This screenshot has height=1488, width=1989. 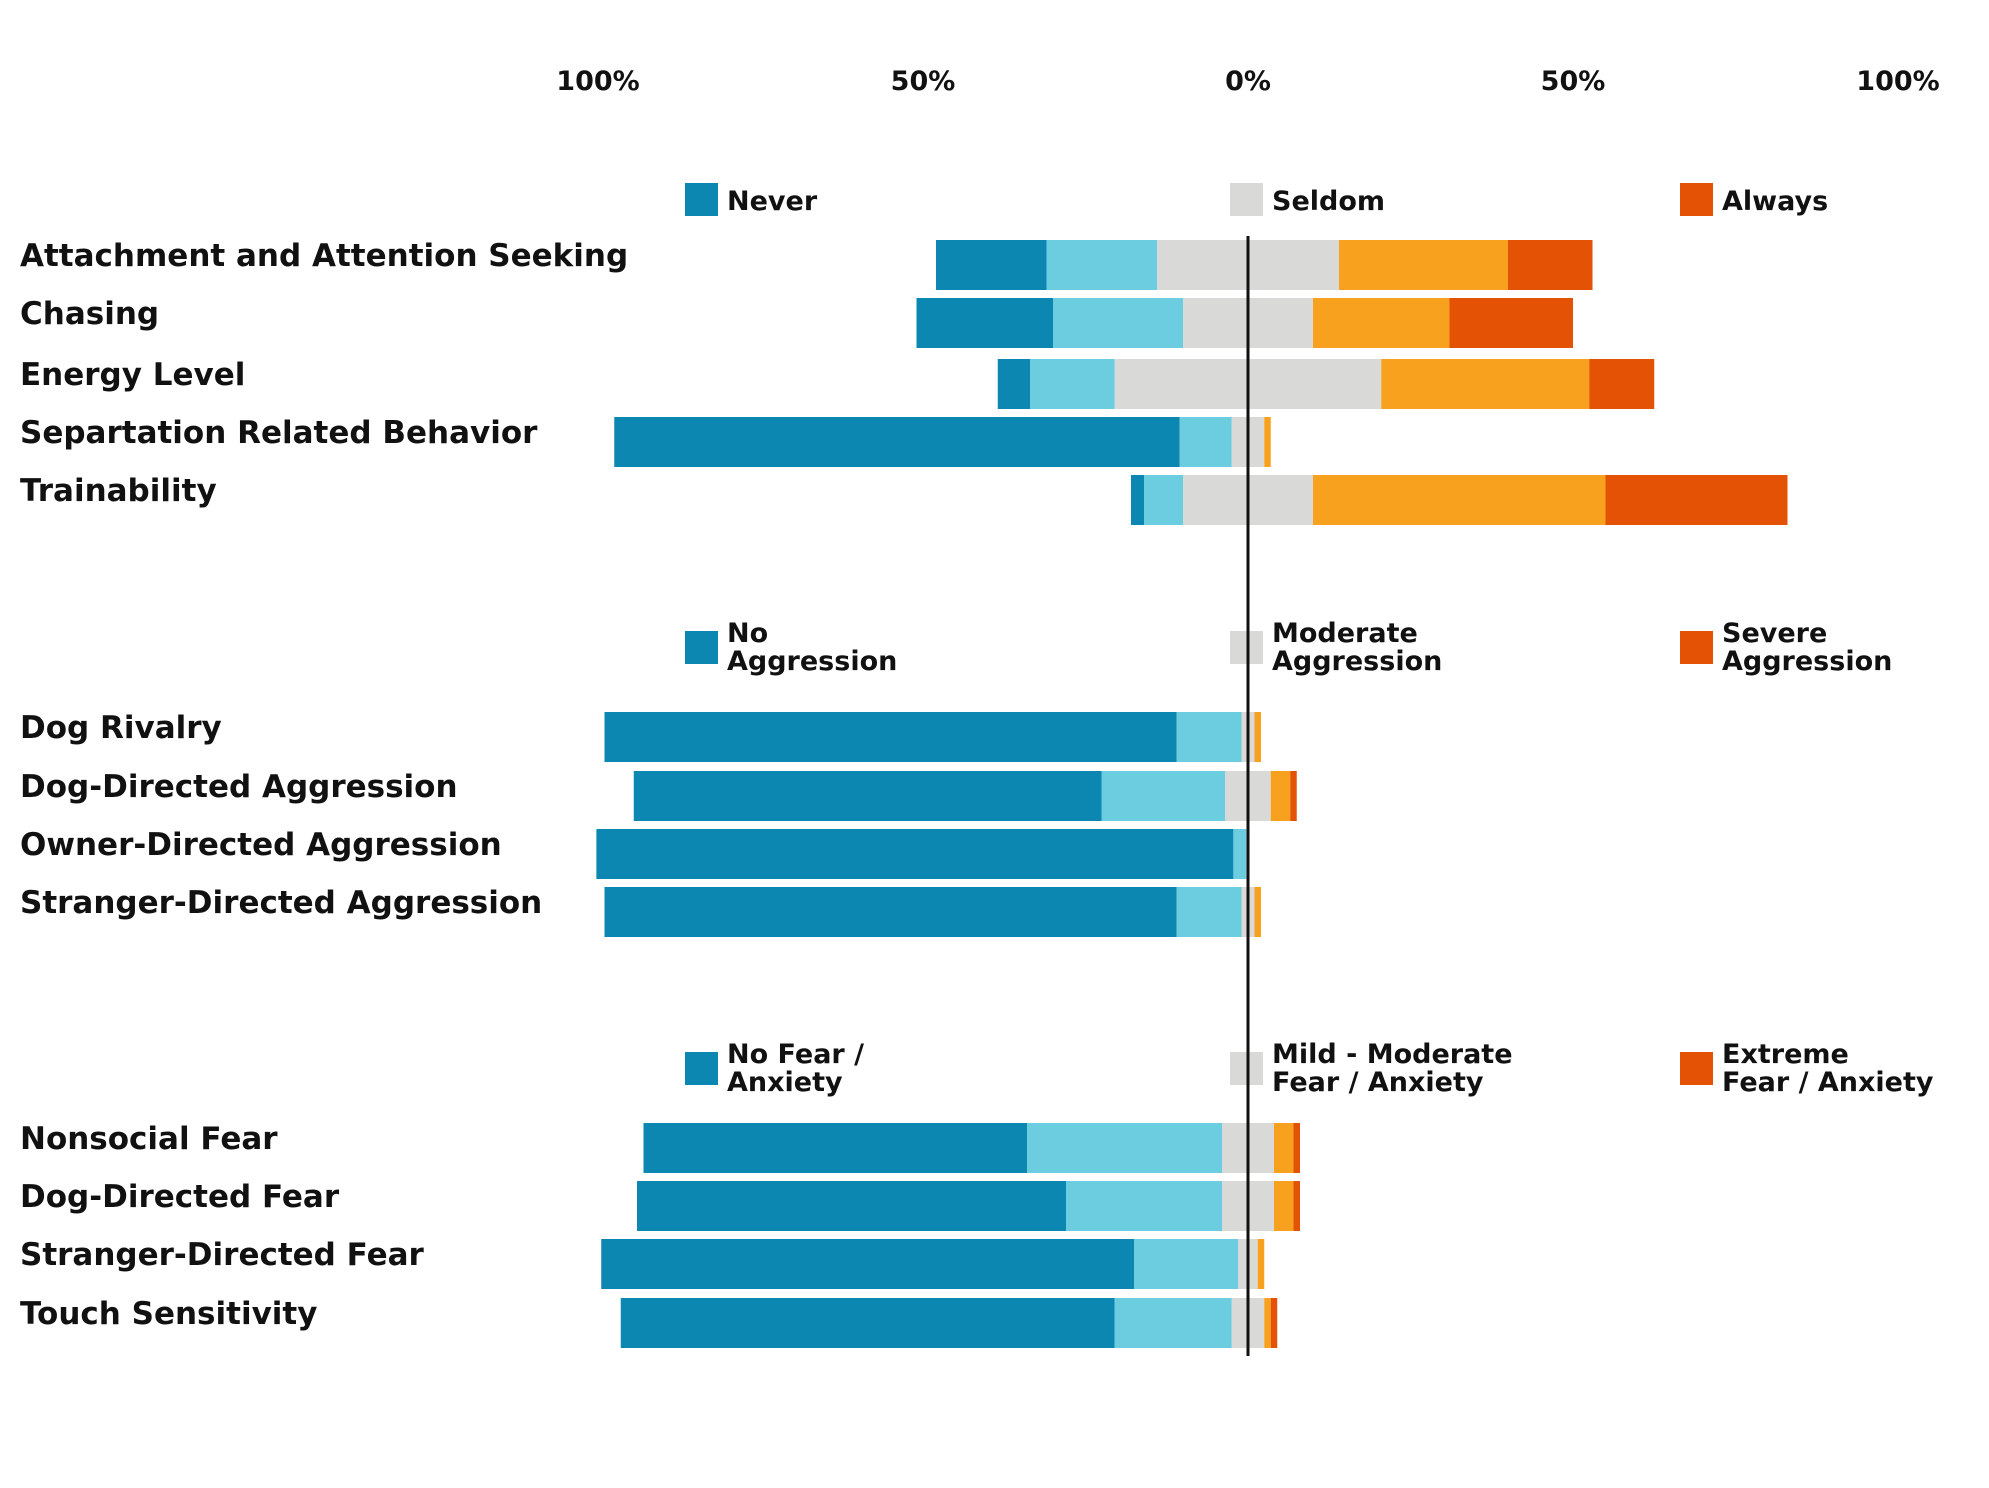 What do you see at coordinates (168, 1314) in the screenshot?
I see `category-label: Touch Sensitivity` at bounding box center [168, 1314].